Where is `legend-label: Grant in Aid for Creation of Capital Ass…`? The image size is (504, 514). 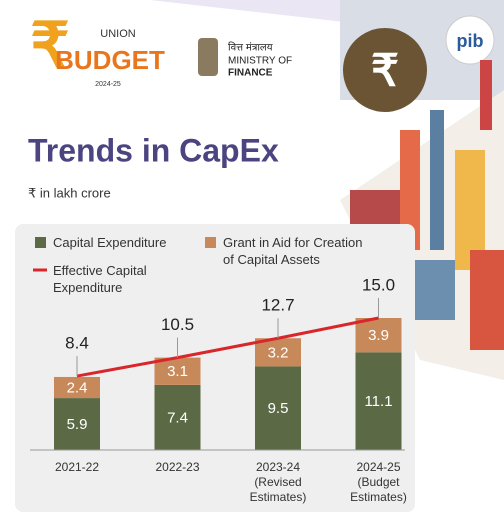 legend-label: Grant in Aid for Creation of Capital Ass… is located at coordinates (293, 251).